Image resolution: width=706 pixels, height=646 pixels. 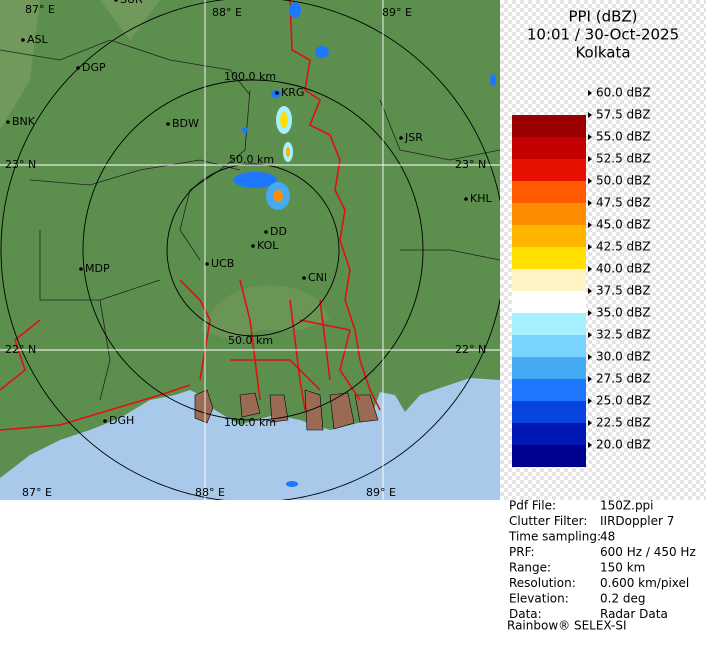 What do you see at coordinates (634, 614) in the screenshot?
I see `info-value: Radar Data` at bounding box center [634, 614].